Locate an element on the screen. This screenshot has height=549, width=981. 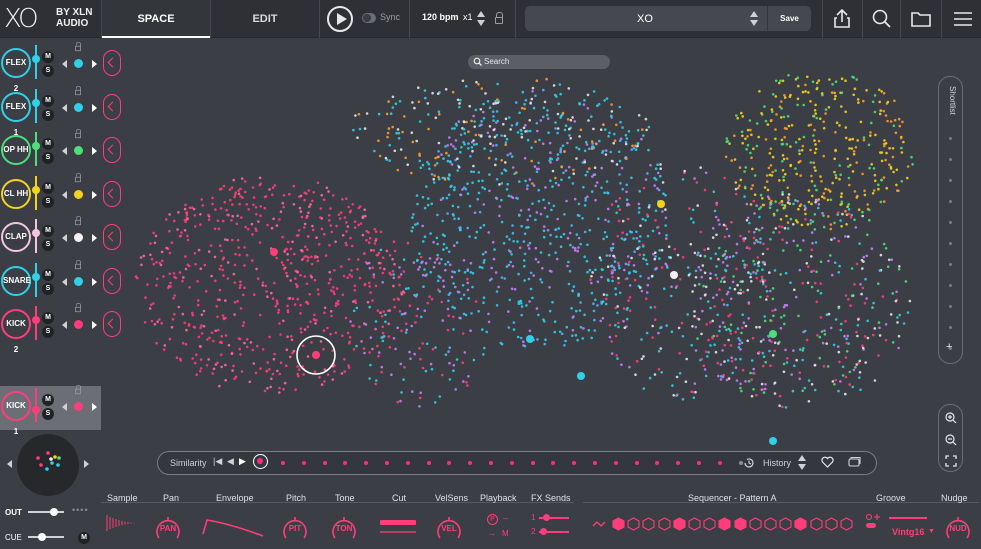
track-name-button: CLAP is located at coordinates (16, 237).